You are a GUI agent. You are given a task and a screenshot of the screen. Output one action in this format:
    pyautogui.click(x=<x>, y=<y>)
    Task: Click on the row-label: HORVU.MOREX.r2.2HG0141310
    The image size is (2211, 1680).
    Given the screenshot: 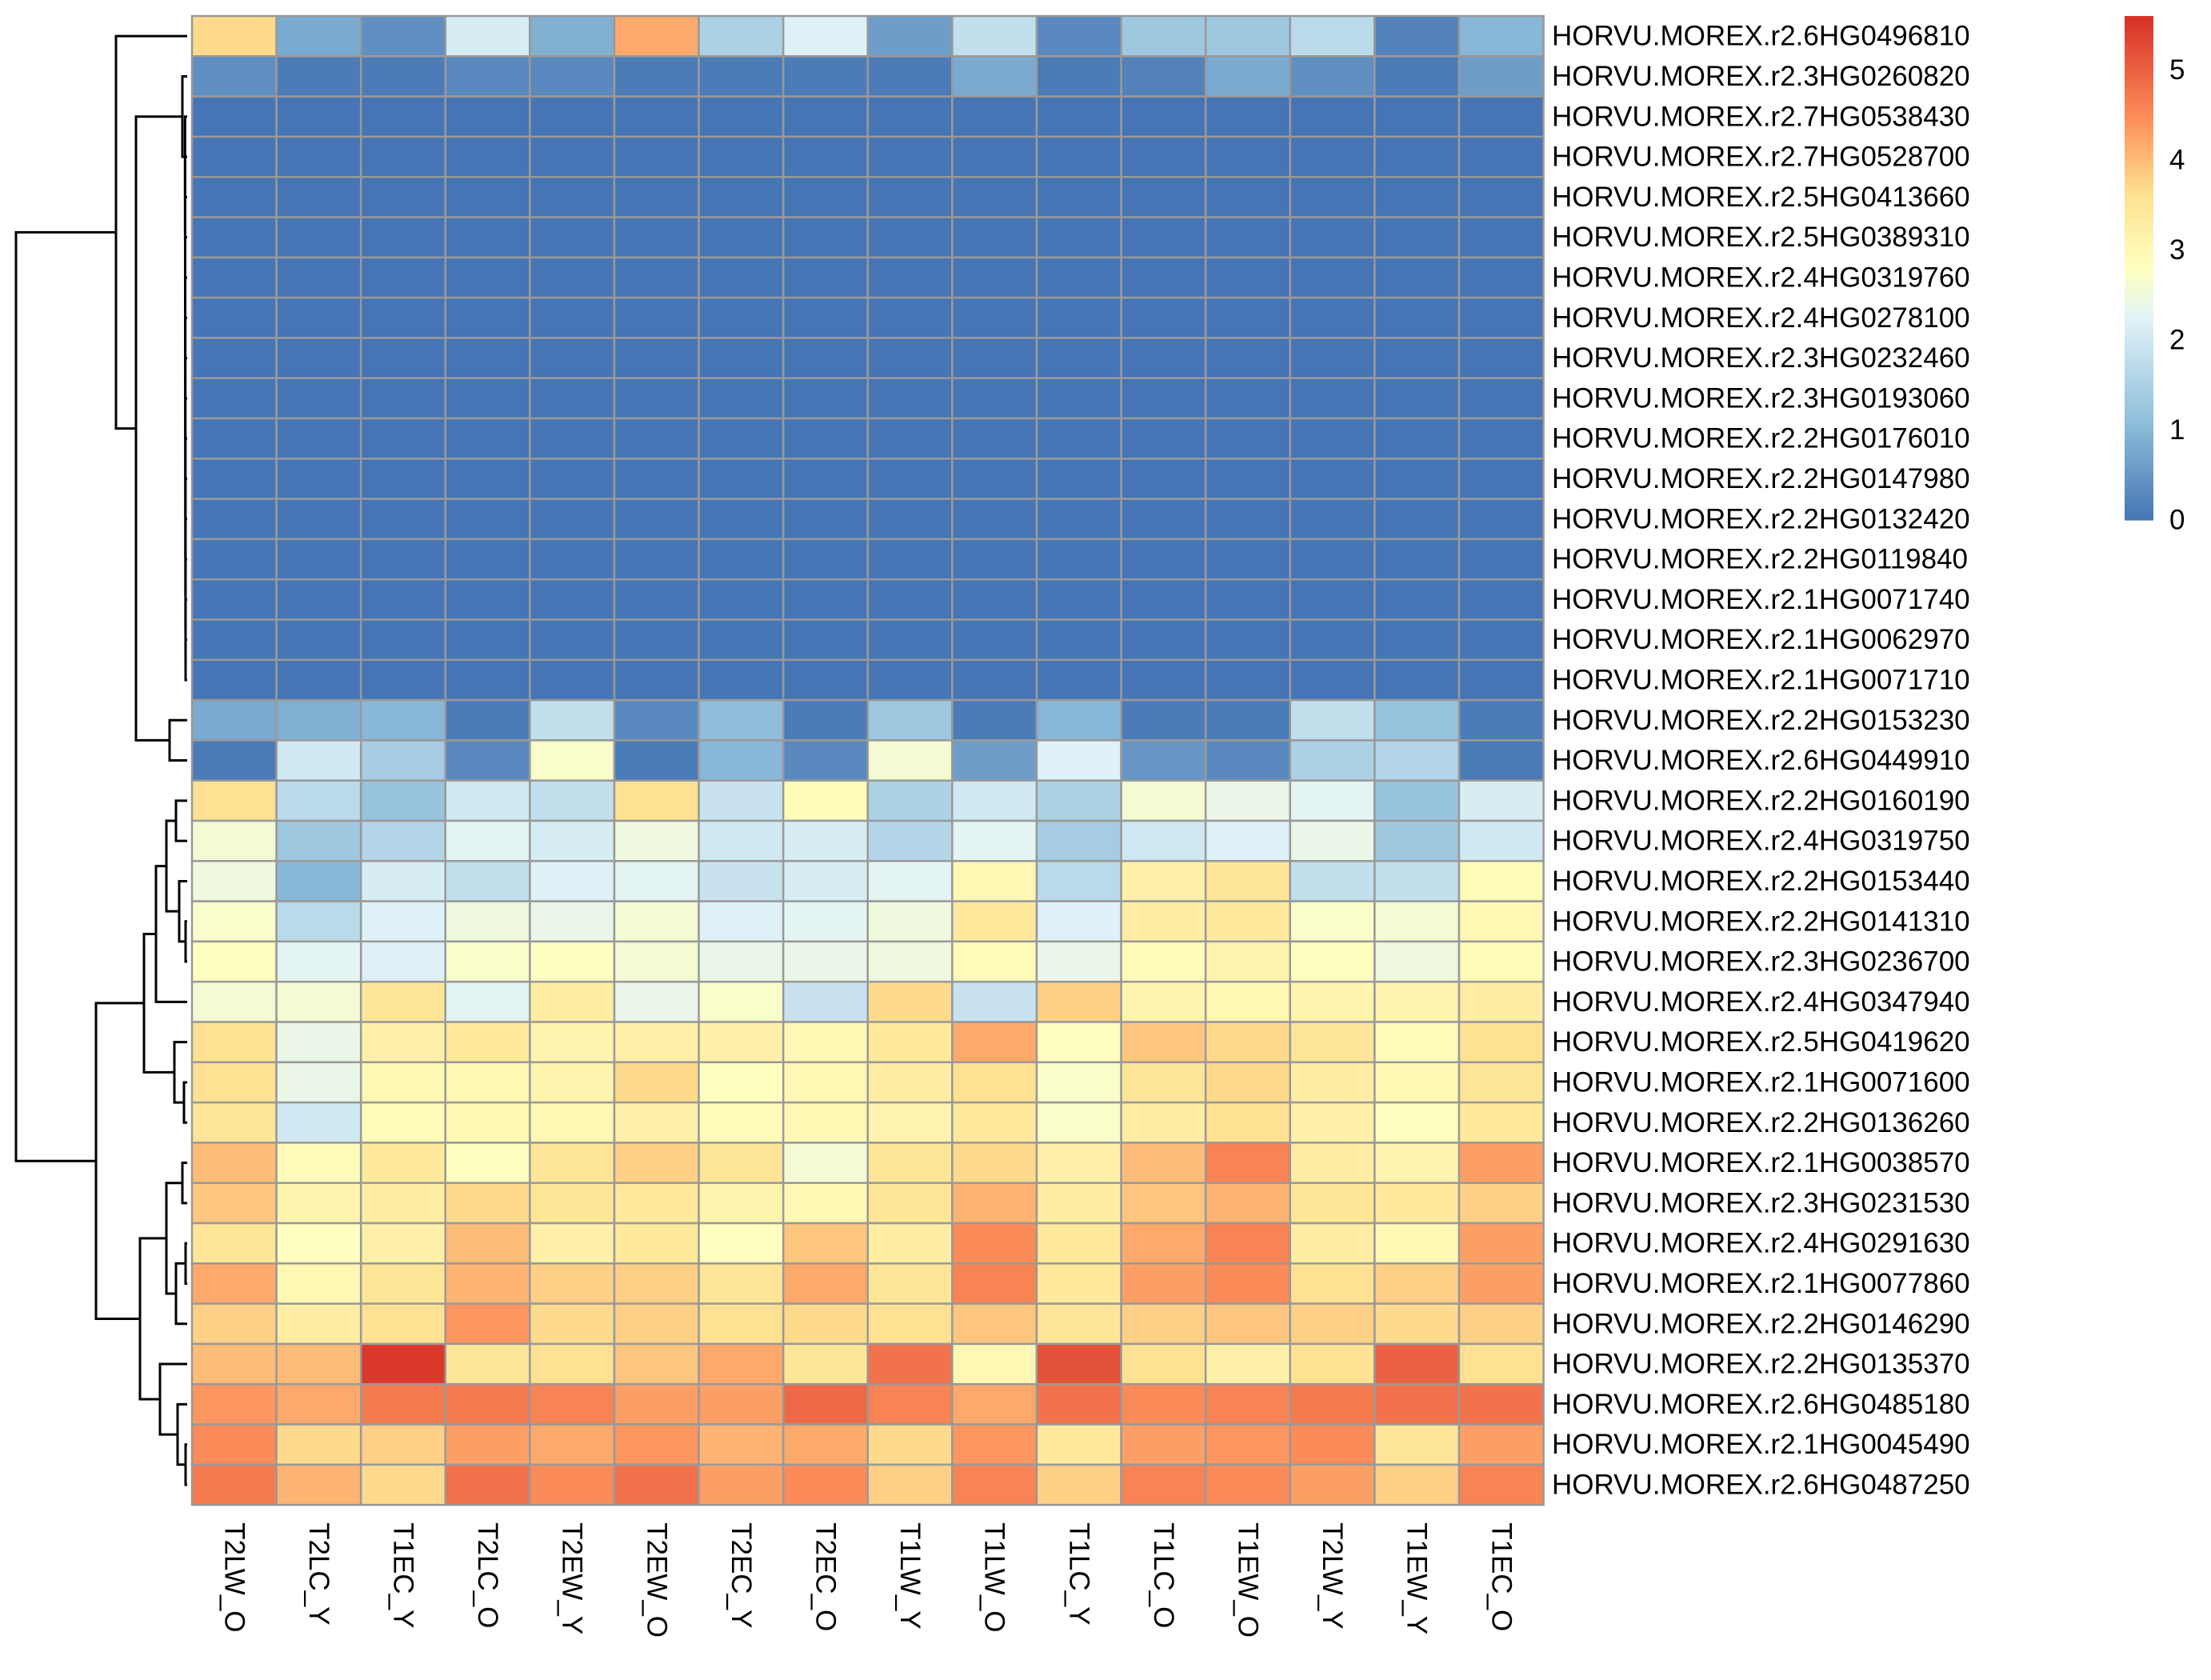 What is the action you would take?
    pyautogui.click(x=1761, y=921)
    